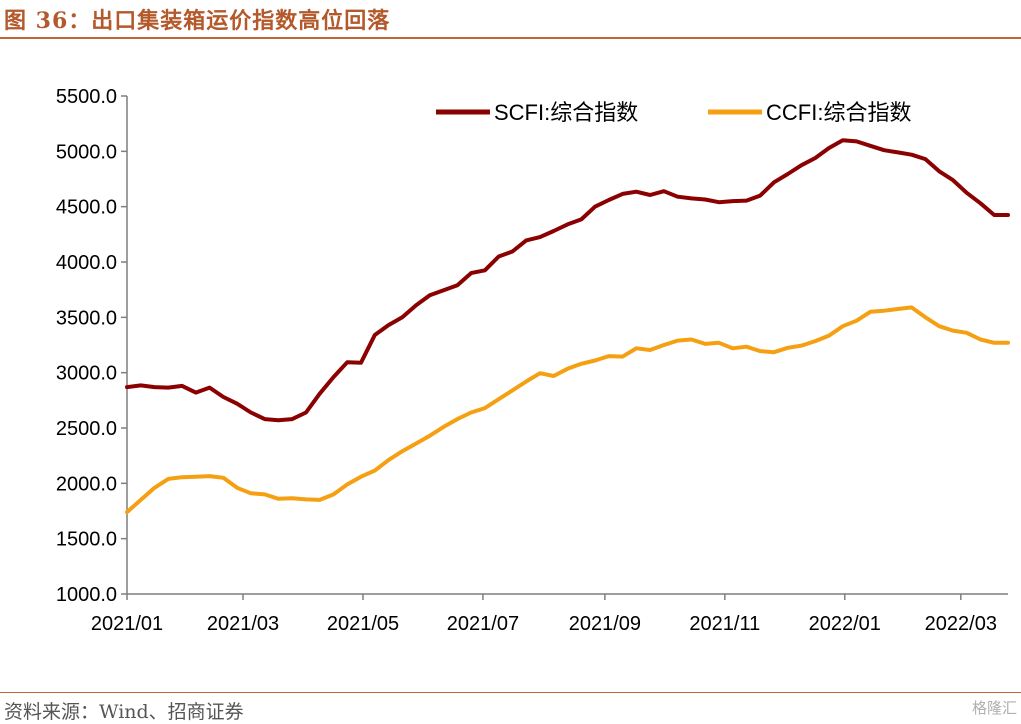 This screenshot has height=724, width=1021. I want to click on footer-divider, so click(510, 692).